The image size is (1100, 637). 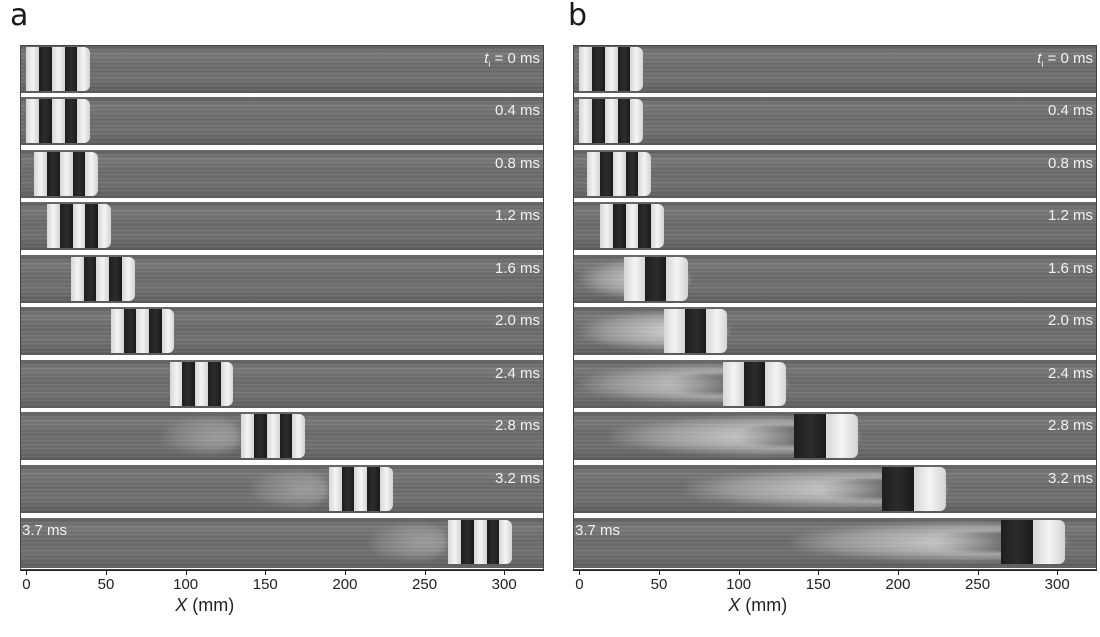 What do you see at coordinates (282, 279) in the screenshot?
I see `frame-strip: 1.6 ms` at bounding box center [282, 279].